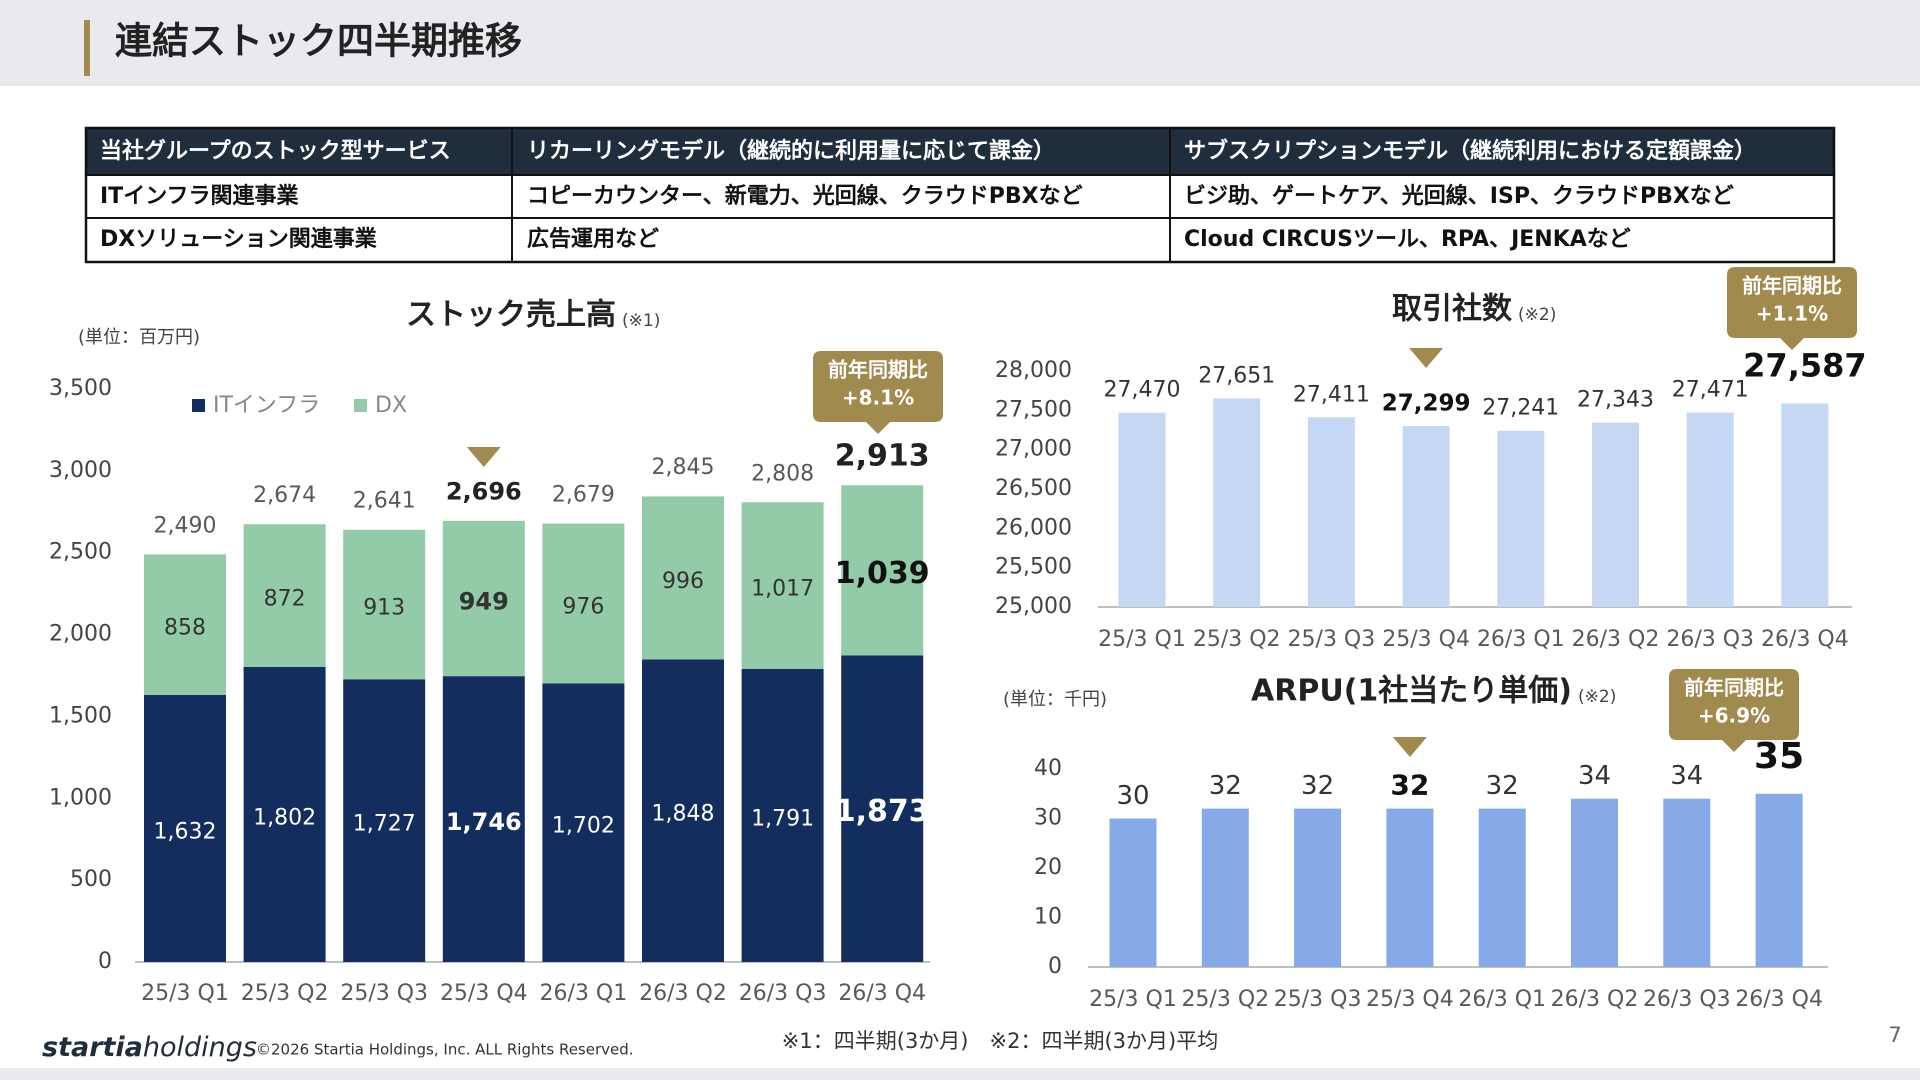 The height and width of the screenshot is (1080, 1920). I want to click on y-tick-label: 28,000, so click(1033, 370).